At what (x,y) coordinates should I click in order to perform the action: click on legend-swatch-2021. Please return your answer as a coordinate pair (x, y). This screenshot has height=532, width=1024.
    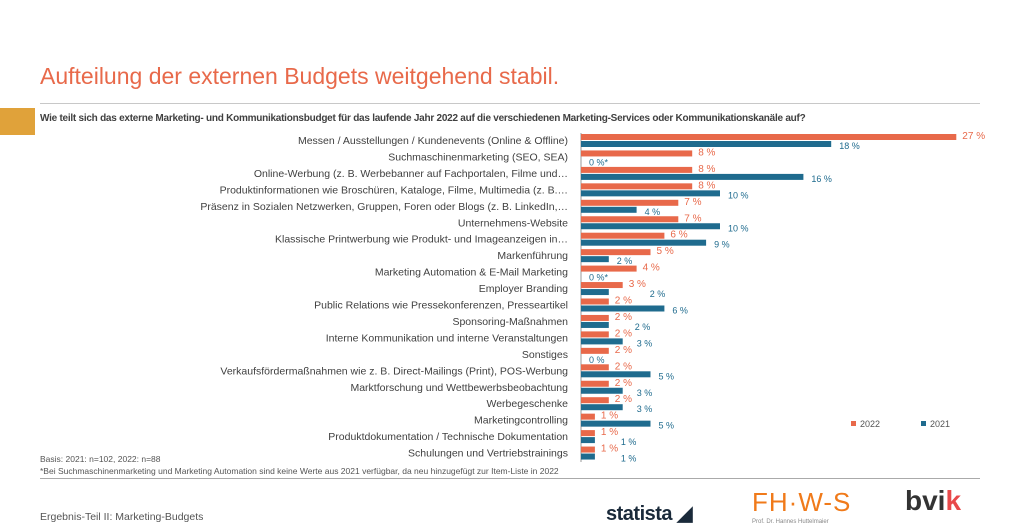
    Looking at the image, I should click on (923, 423).